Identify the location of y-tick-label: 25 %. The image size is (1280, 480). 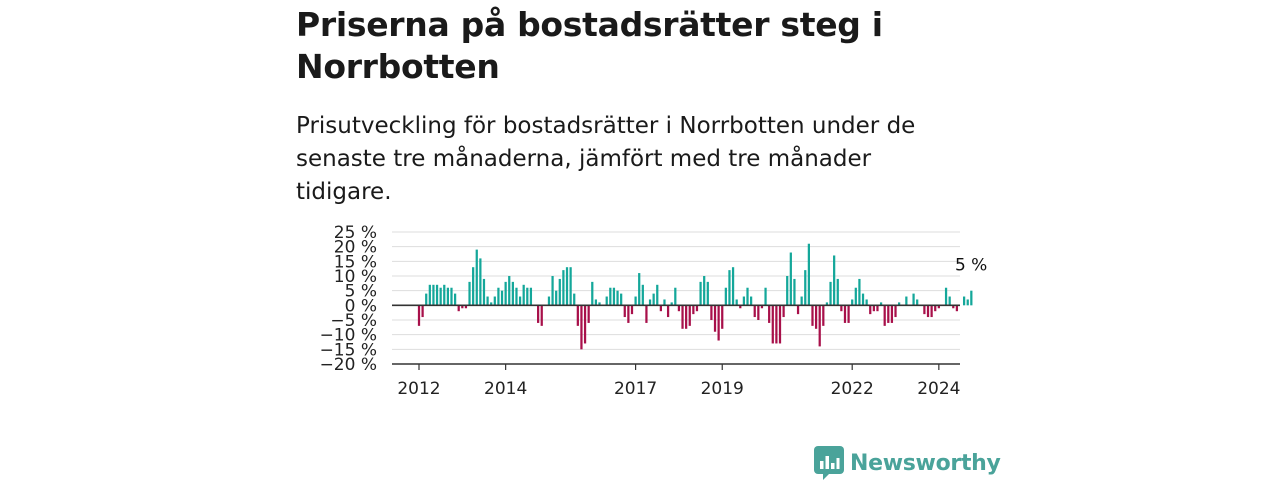
(355, 233).